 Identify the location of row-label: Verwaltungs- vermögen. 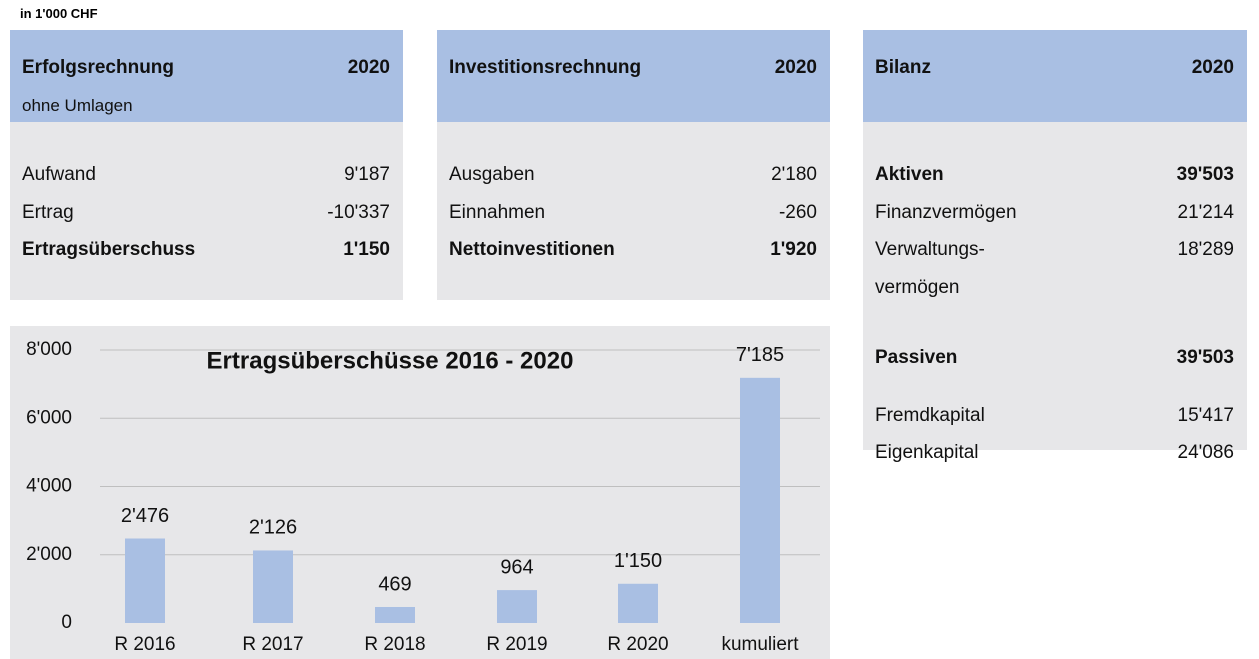
(930, 268).